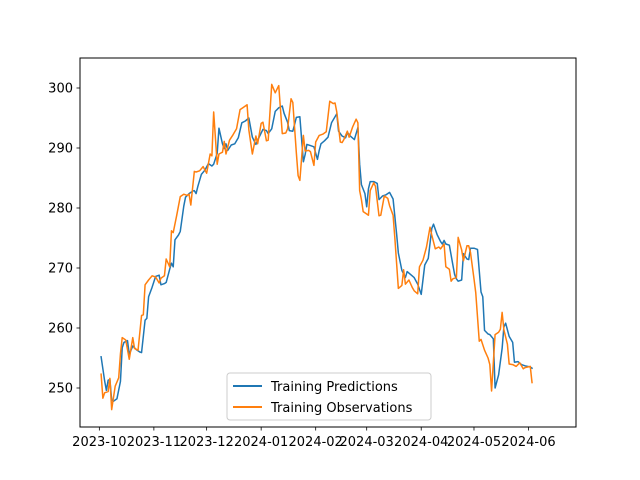 This screenshot has height=480, width=640. What do you see at coordinates (341, 408) in the screenshot?
I see `legend-label-observations: Training Observations` at bounding box center [341, 408].